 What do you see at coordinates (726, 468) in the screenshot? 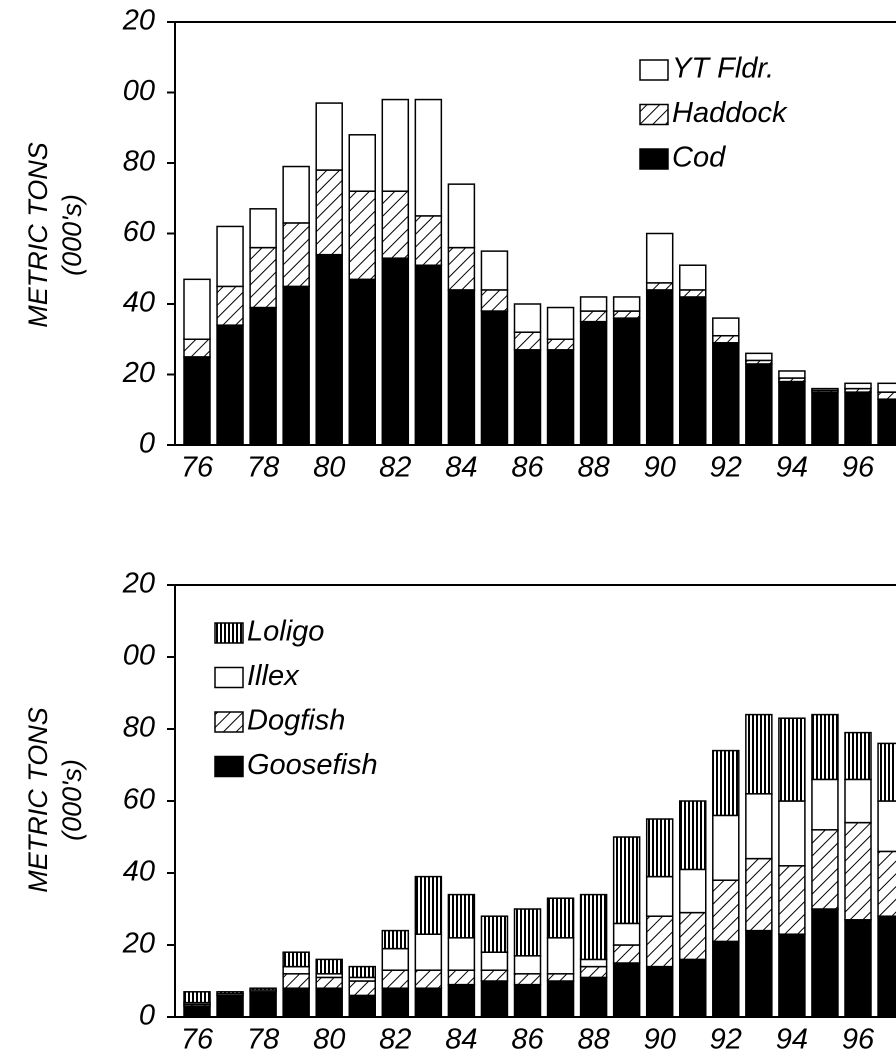
I see `x-tick-label: 92` at bounding box center [726, 468].